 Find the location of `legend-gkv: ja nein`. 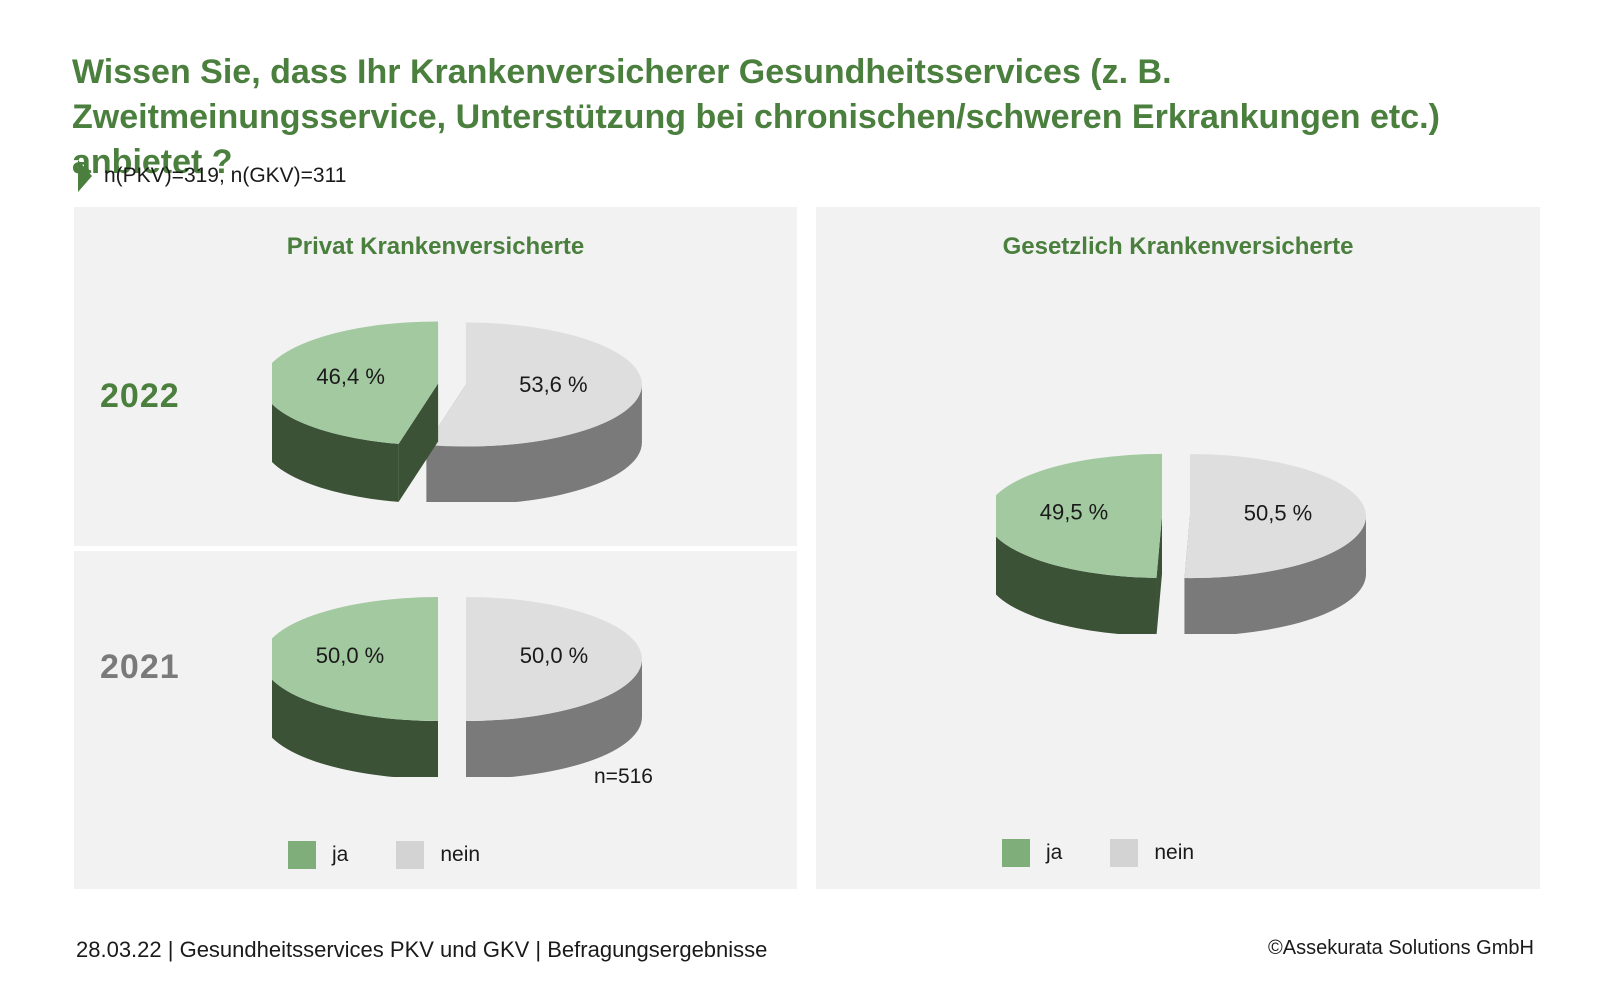

legend-gkv: ja nein is located at coordinates (1122, 853).